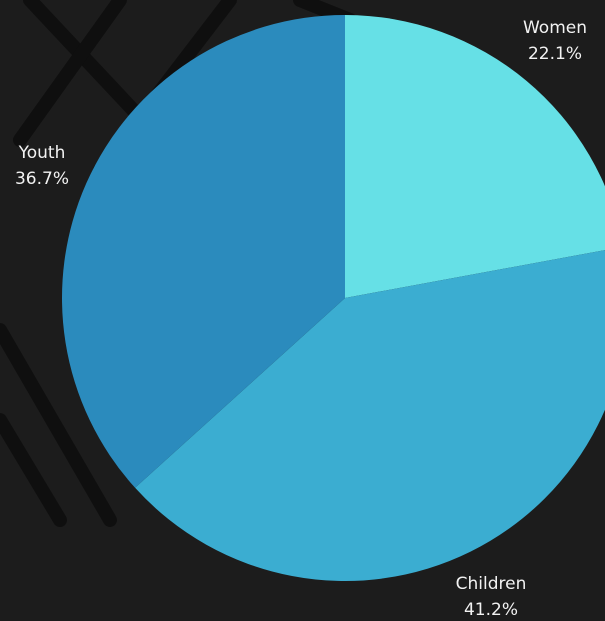  I want to click on slice-label: Youth, so click(42, 153).